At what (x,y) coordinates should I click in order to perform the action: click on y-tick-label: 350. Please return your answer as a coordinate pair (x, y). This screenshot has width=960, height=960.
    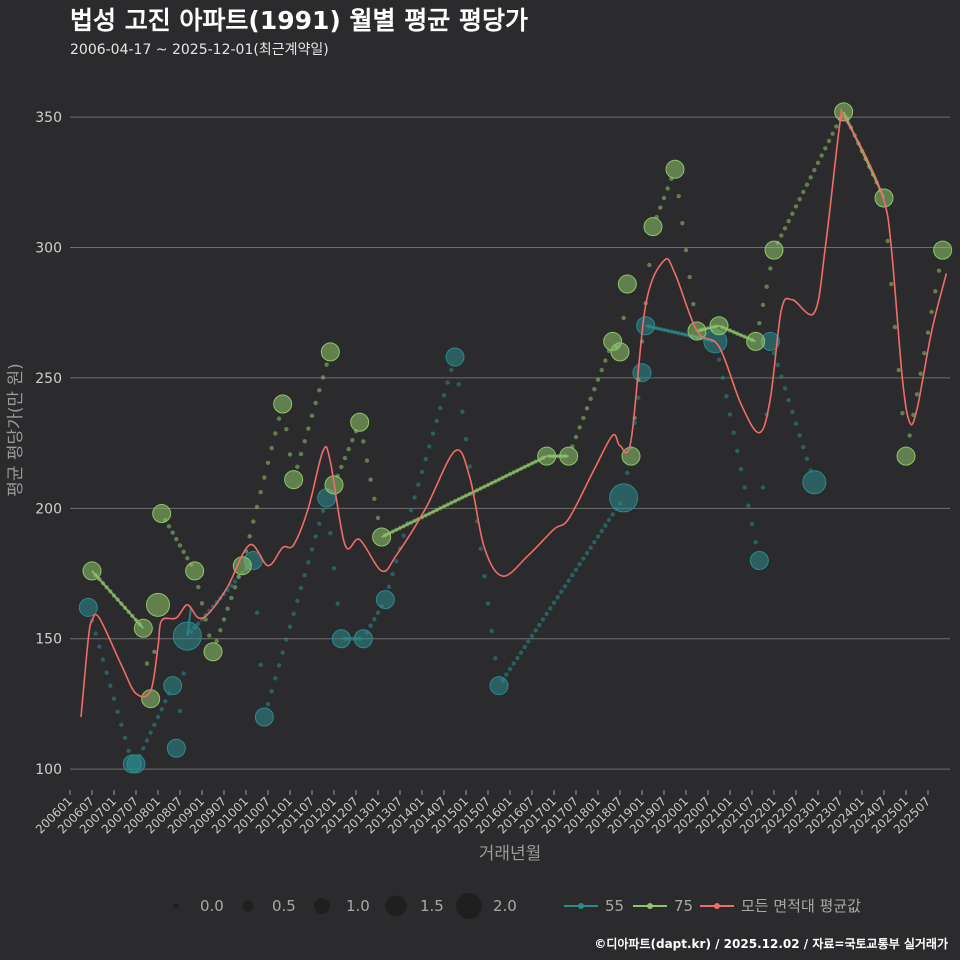
    Looking at the image, I should click on (48, 118).